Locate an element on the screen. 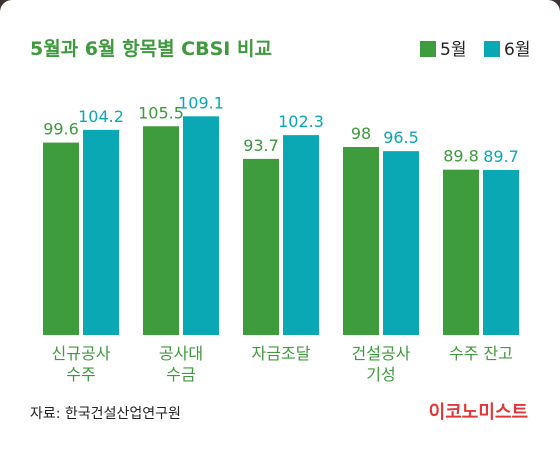 This screenshot has width=560, height=453. category-label-1-line-1: 신규공사 is located at coordinates (81, 353).